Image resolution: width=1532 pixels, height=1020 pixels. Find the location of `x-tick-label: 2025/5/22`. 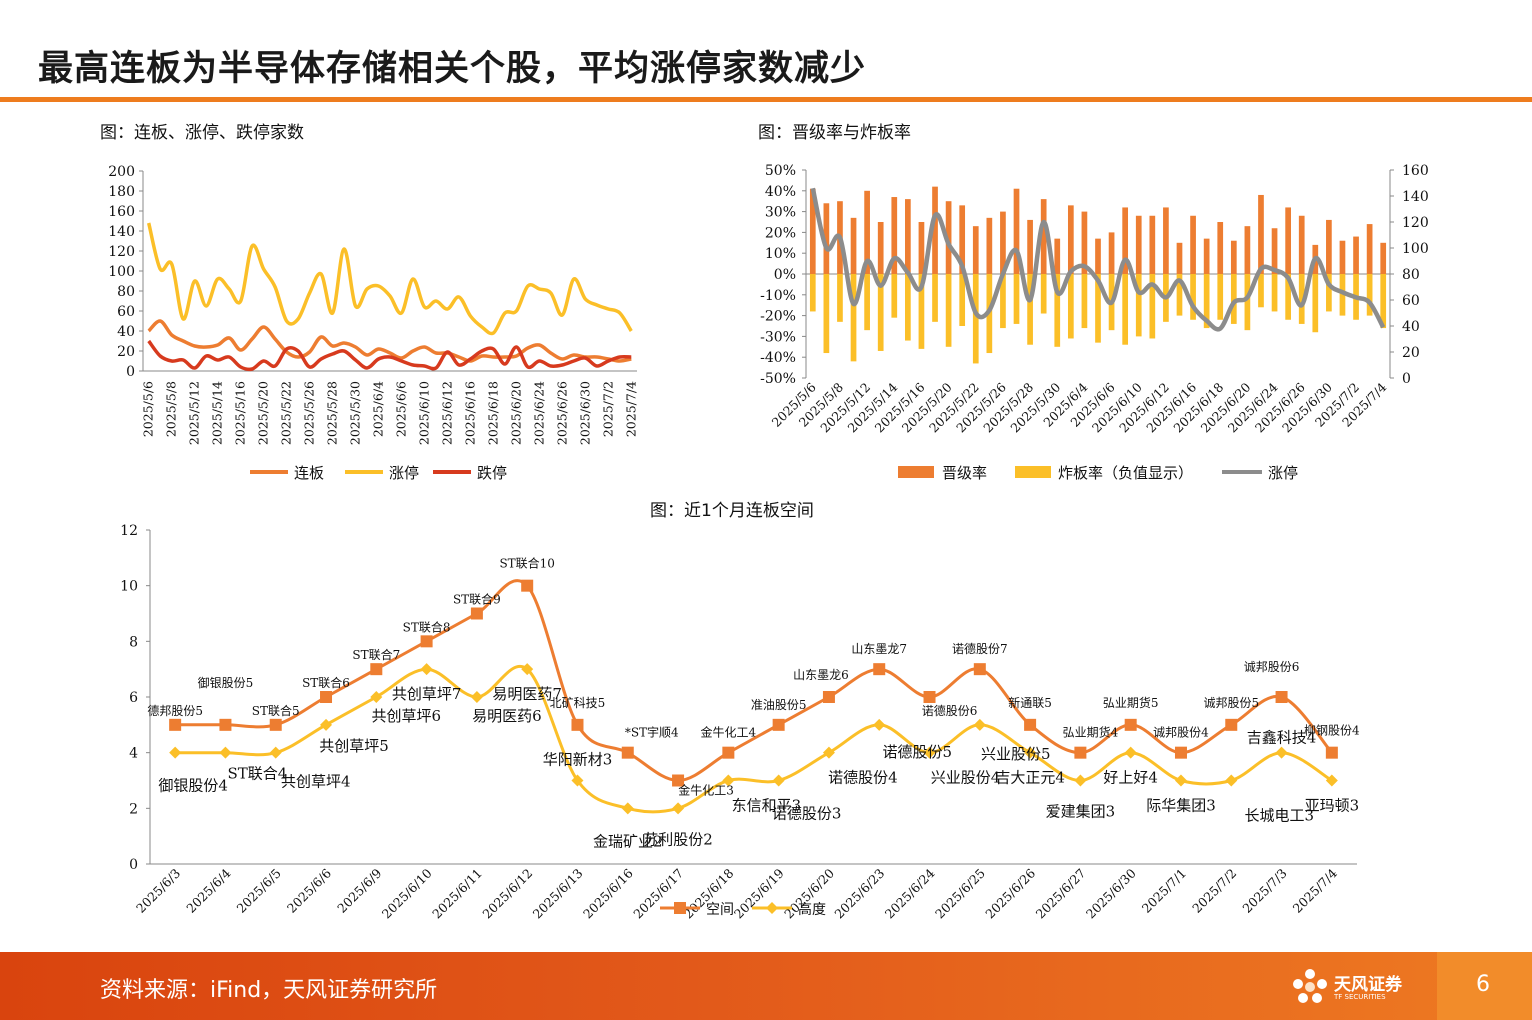

x-tick-label: 2025/5/22 is located at coordinates (286, 413).